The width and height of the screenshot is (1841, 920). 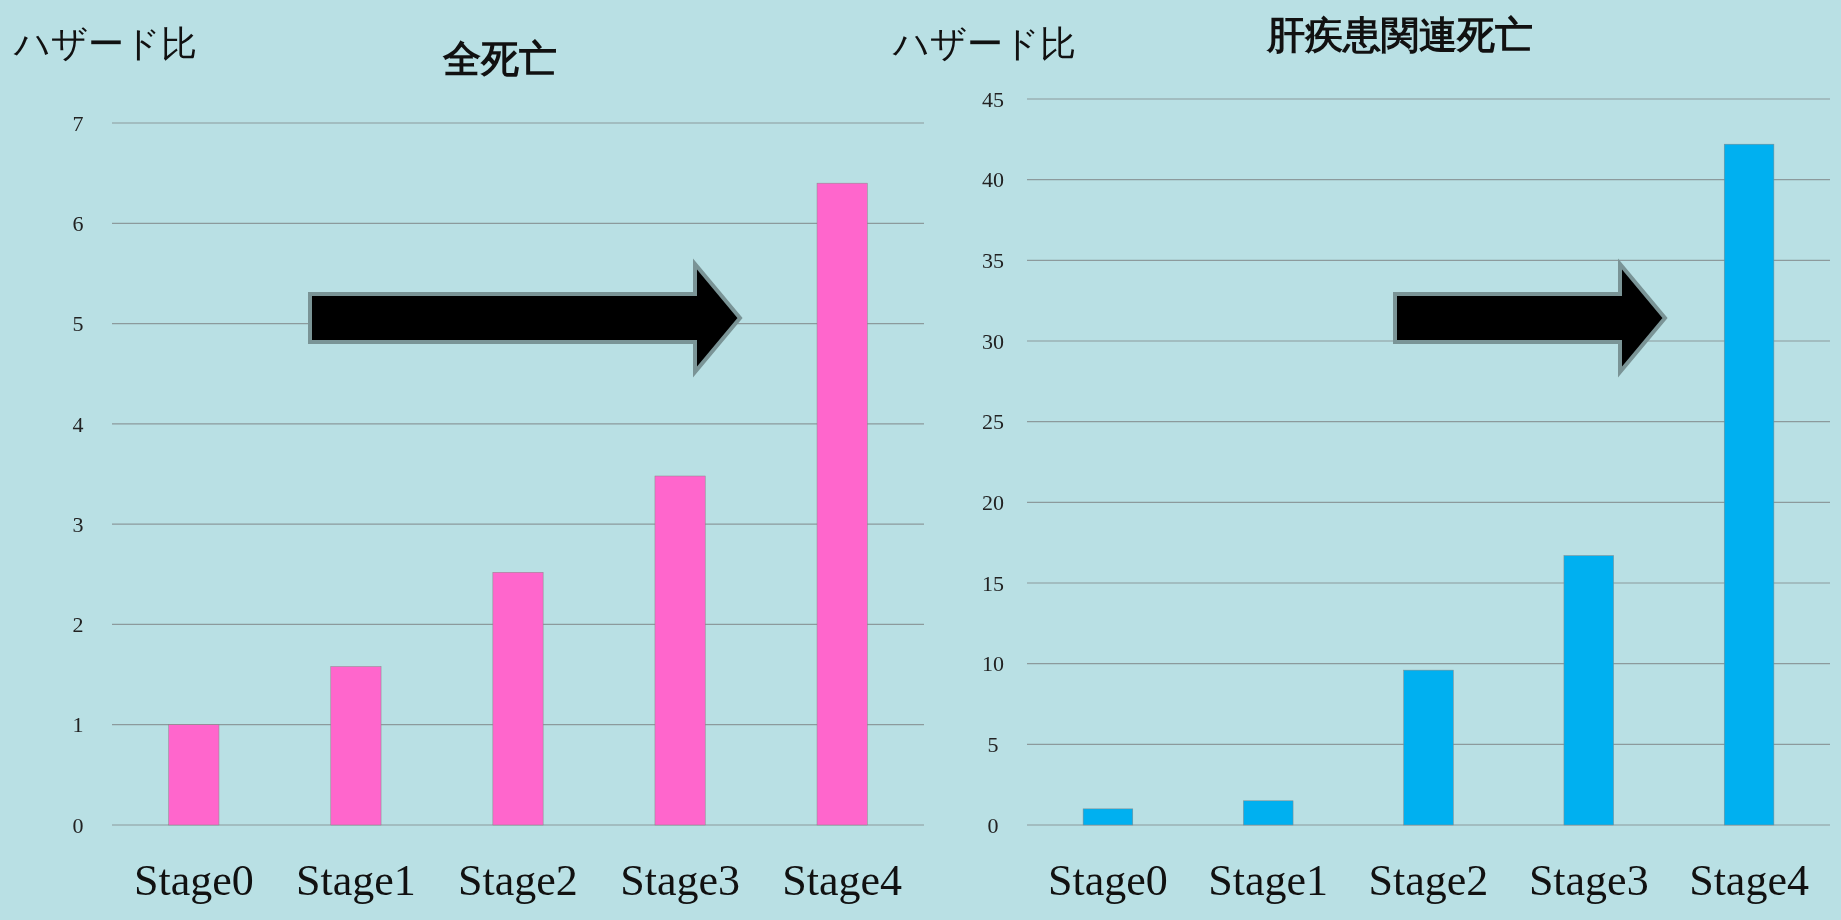 What do you see at coordinates (993, 261) in the screenshot?
I see `y-tick-label: 35` at bounding box center [993, 261].